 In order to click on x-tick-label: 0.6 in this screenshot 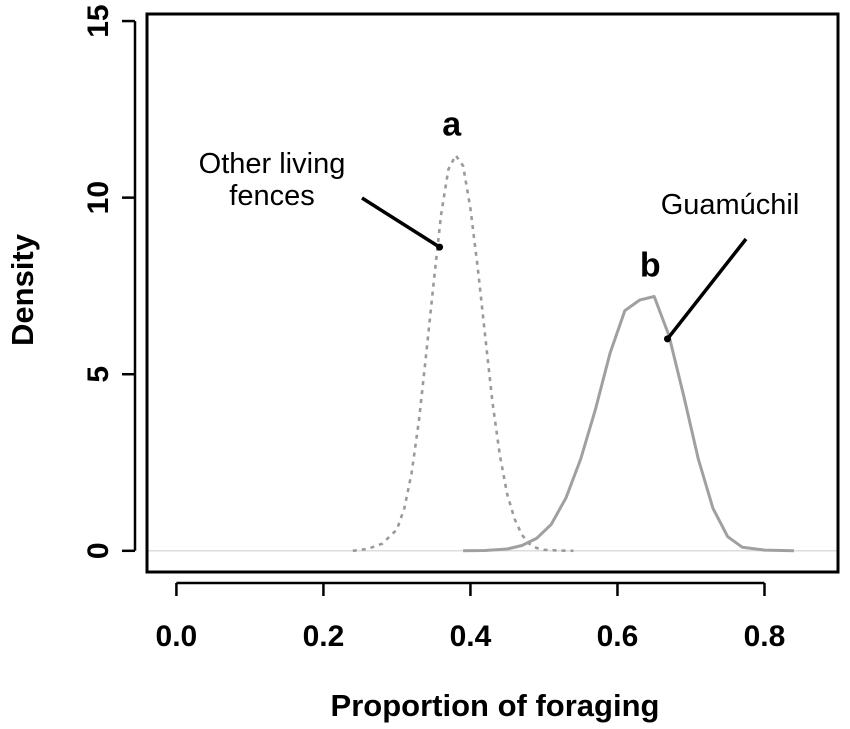, I will do `click(618, 636)`.